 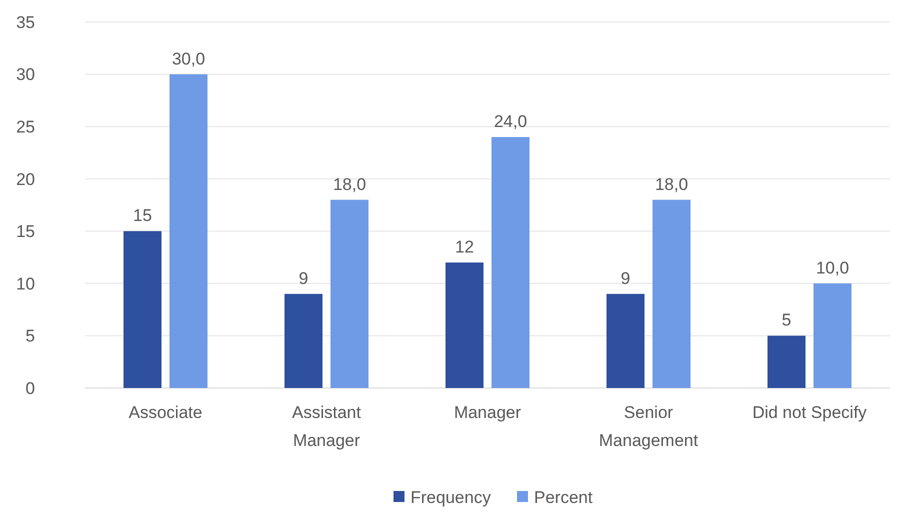 I want to click on y-tick-label: 30, so click(x=25, y=74).